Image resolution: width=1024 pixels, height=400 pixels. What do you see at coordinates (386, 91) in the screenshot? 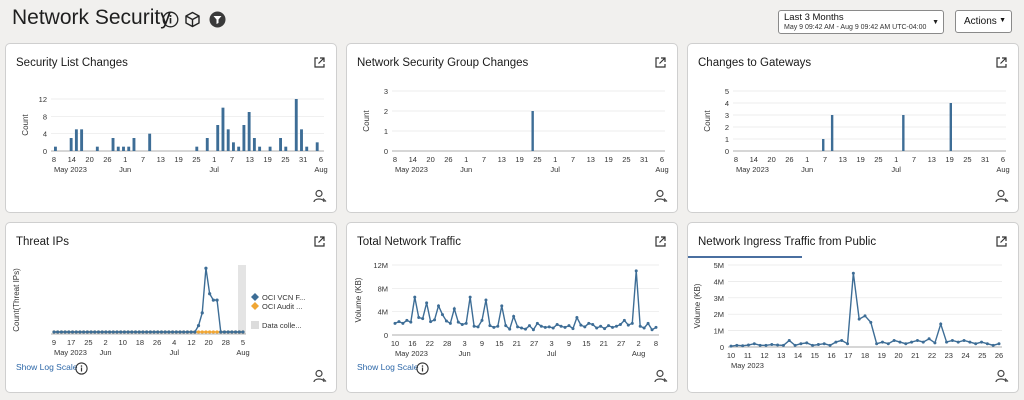
I see `y-tick-label: 3` at bounding box center [386, 91].